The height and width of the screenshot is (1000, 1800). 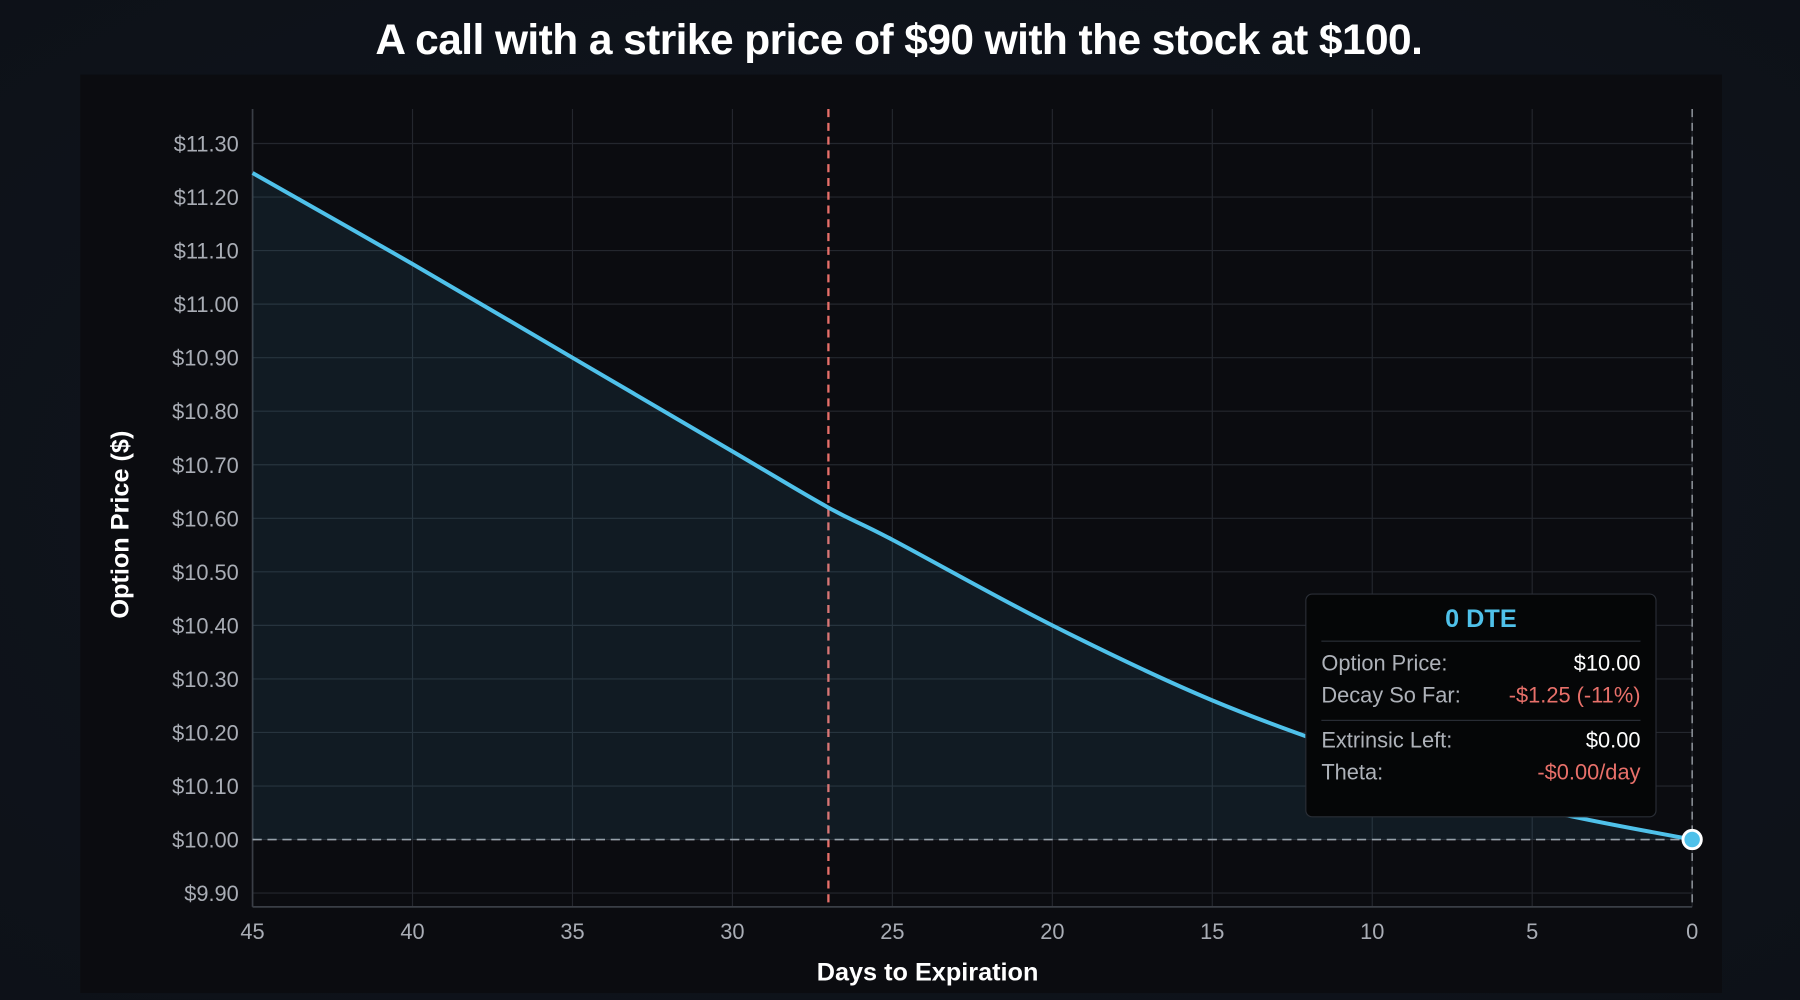 What do you see at coordinates (732, 931) in the screenshot?
I see `x-tick-label: 30` at bounding box center [732, 931].